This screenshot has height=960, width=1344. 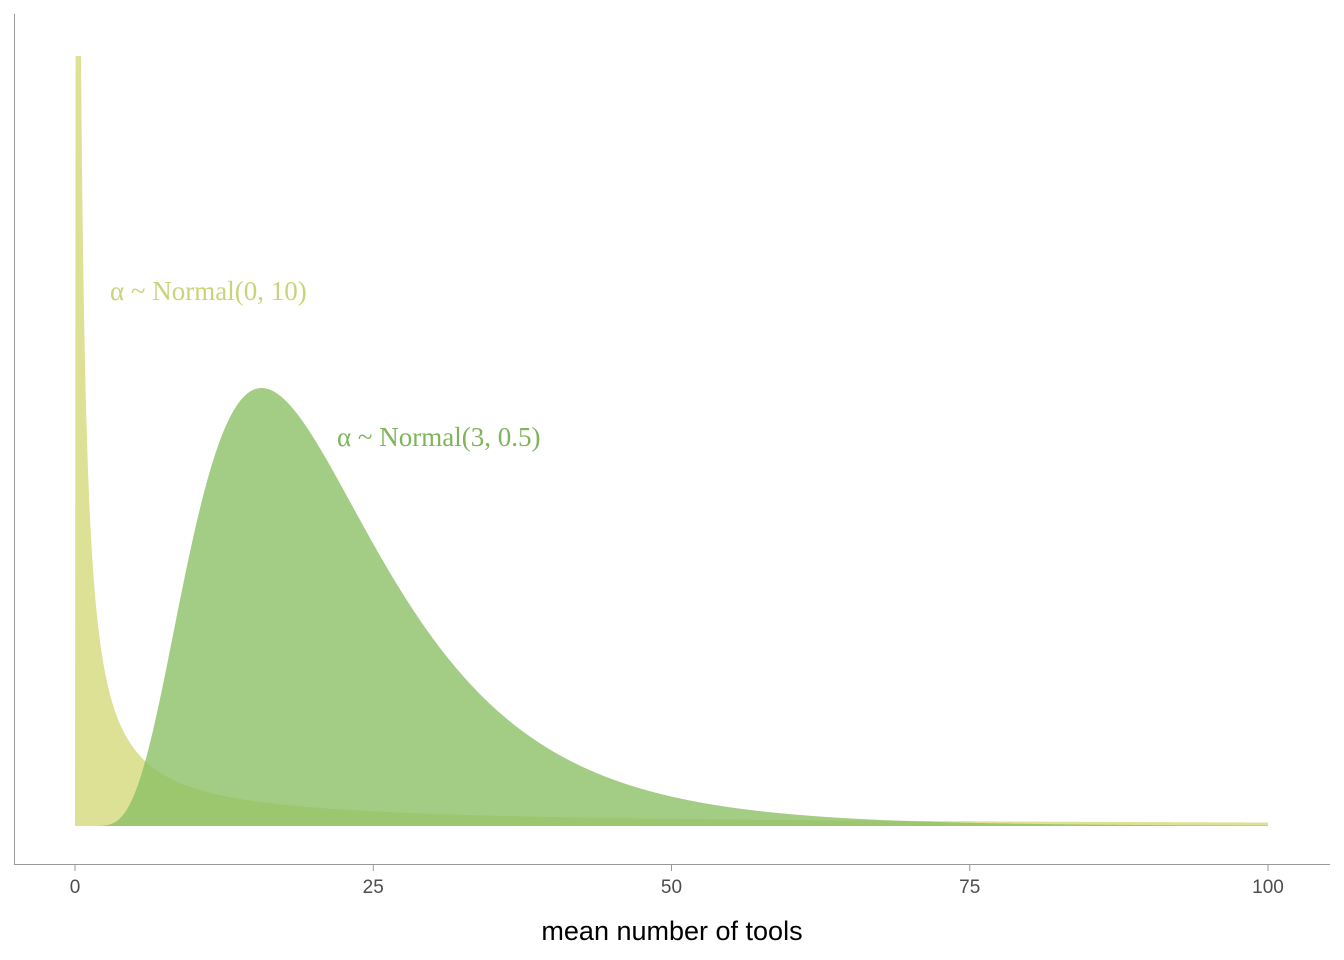 What do you see at coordinates (969, 887) in the screenshot?
I see `x-tick-label: 75` at bounding box center [969, 887].